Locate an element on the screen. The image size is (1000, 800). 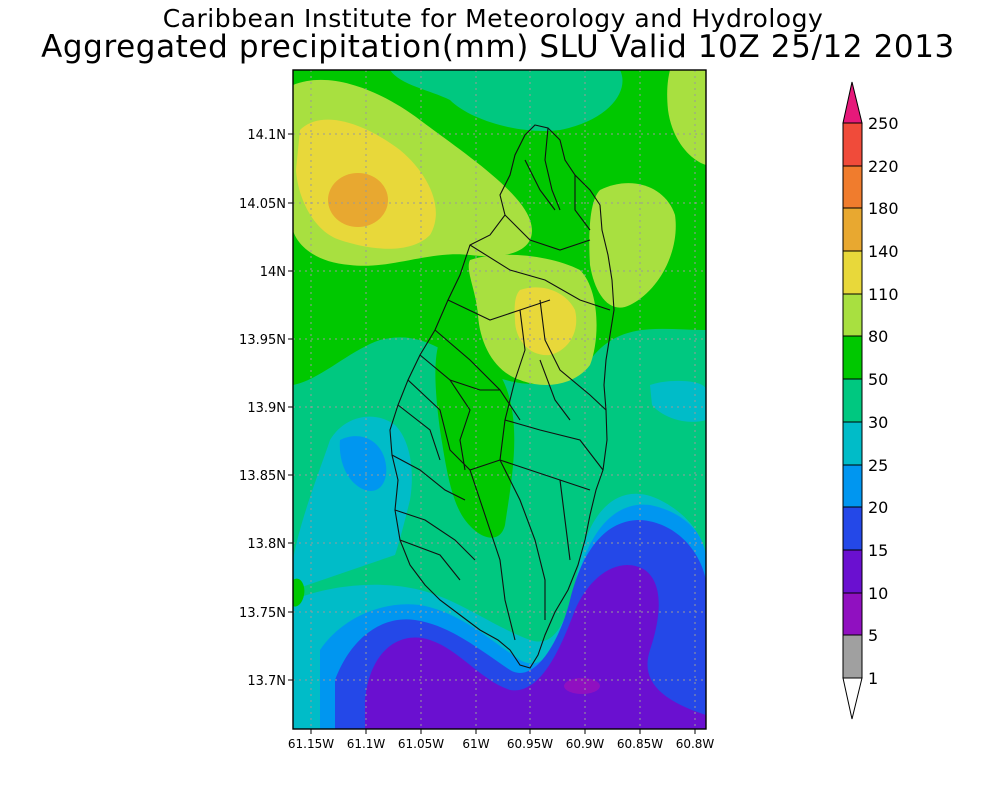
lat-label: 14N is located at coordinates (273, 272).